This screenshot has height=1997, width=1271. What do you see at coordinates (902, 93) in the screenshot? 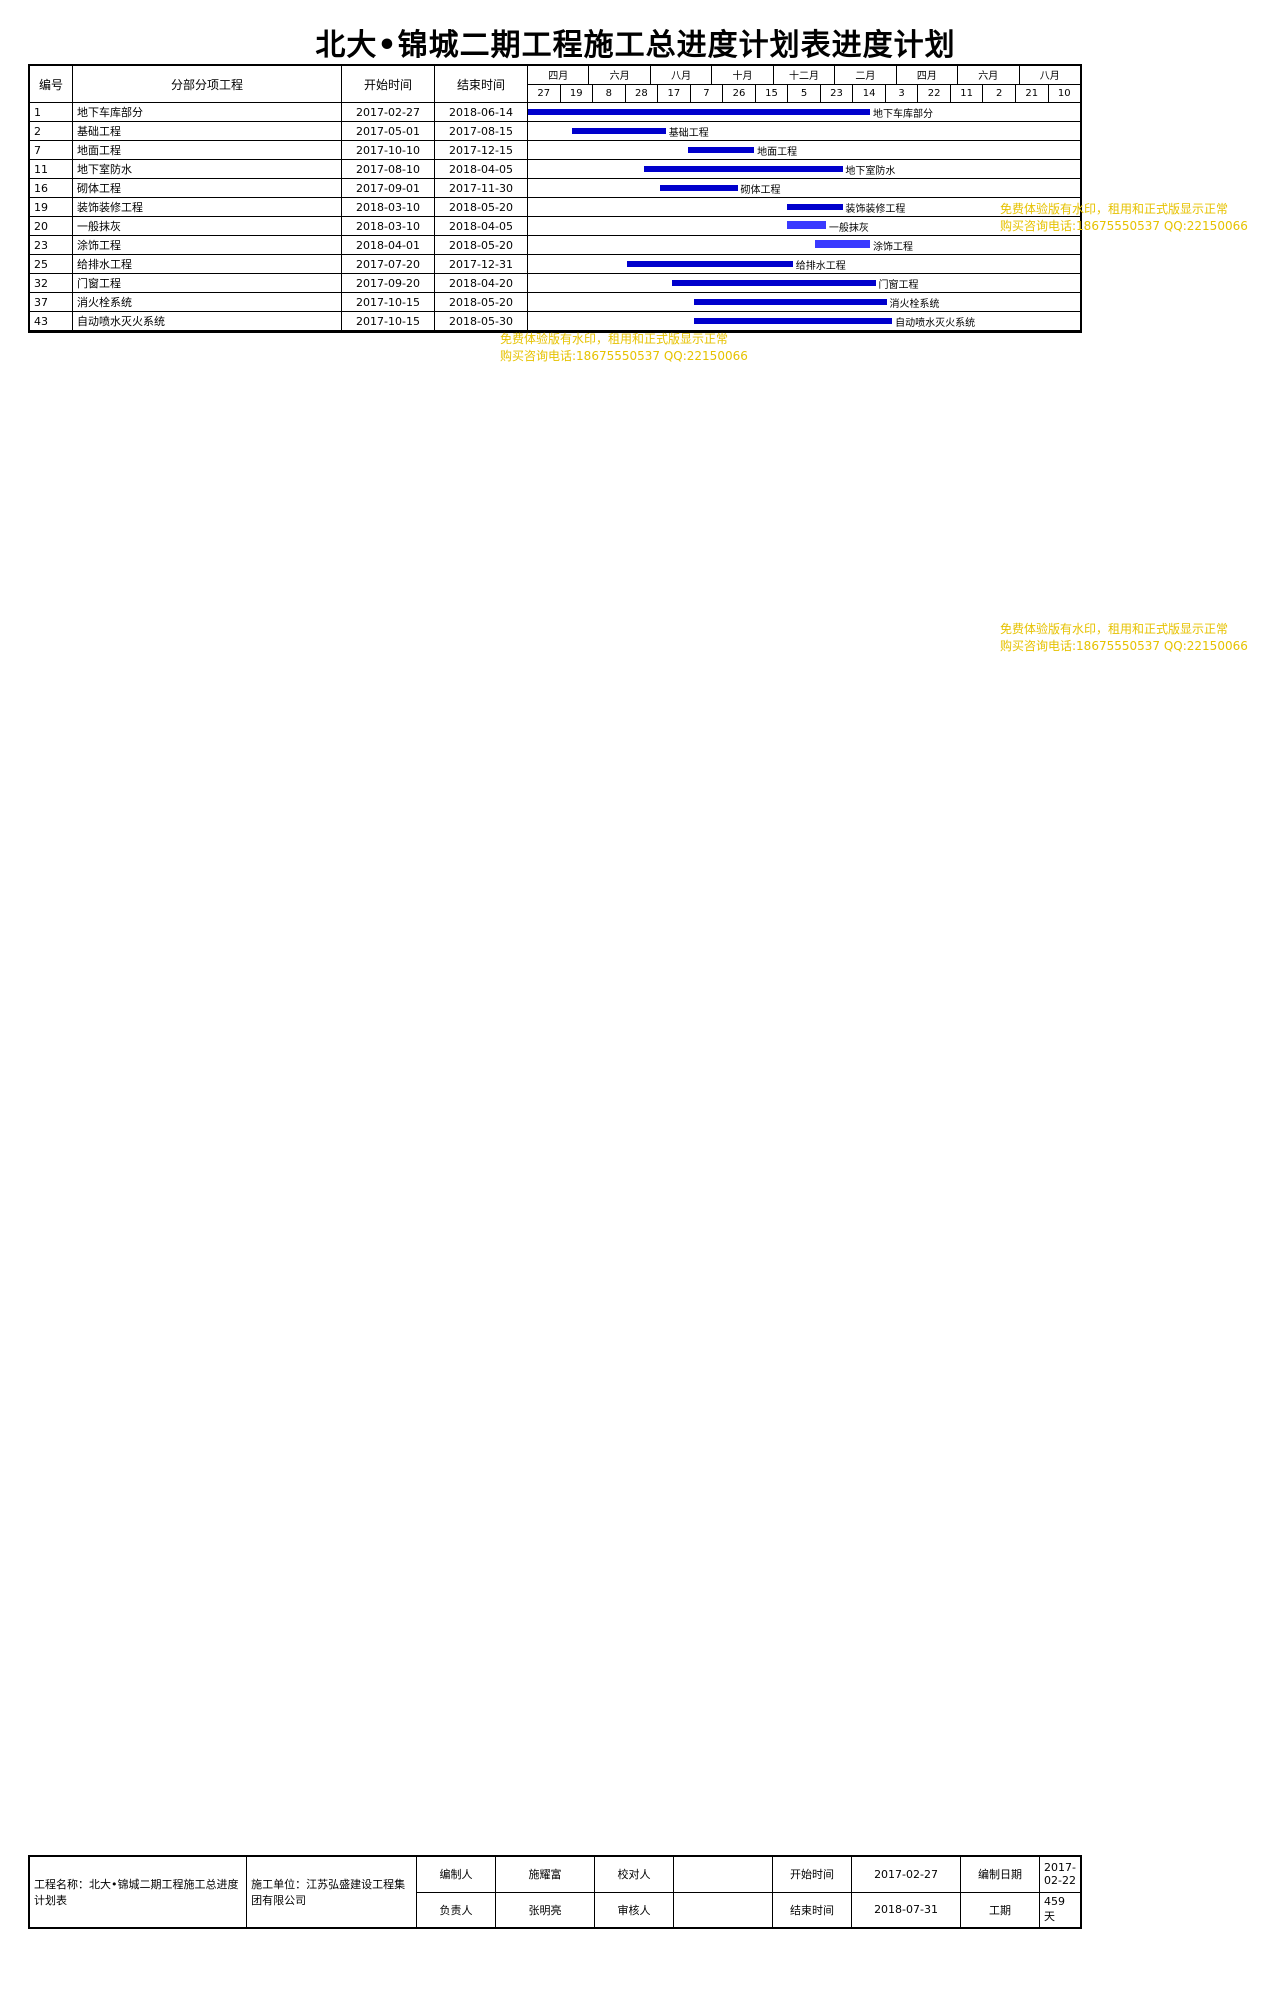
I see `day-label: 3` at bounding box center [902, 93].